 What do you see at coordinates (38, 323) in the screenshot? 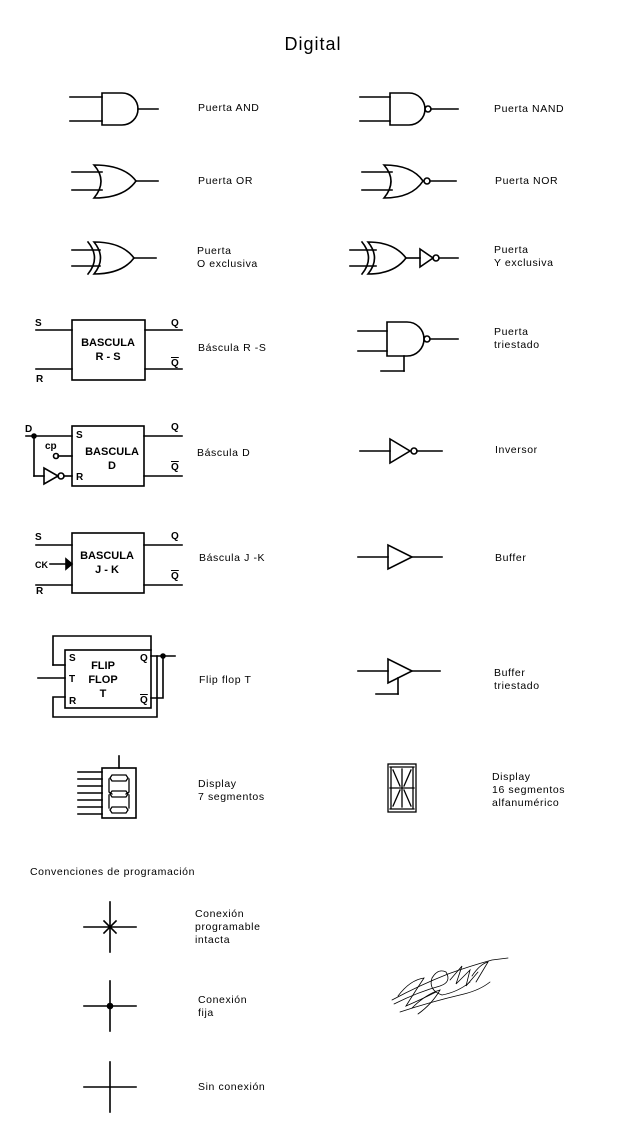
I see `rs-pin-s: S` at bounding box center [38, 323].